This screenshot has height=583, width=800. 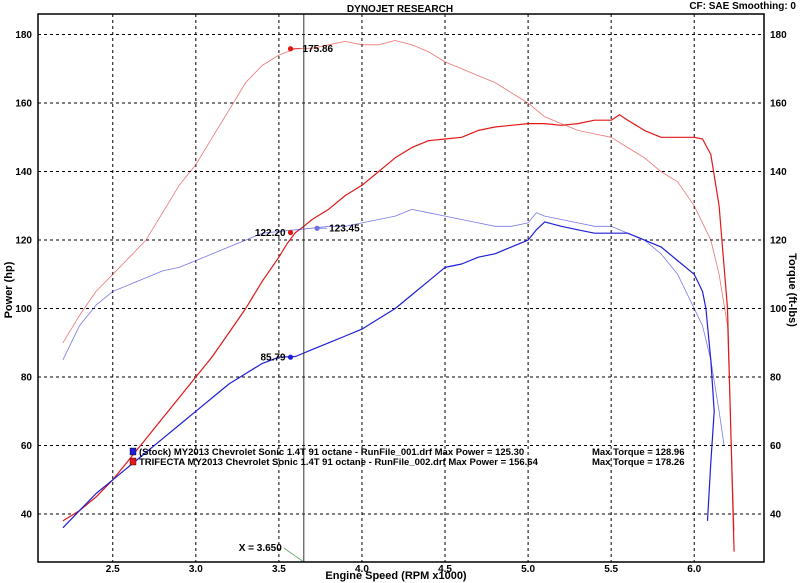 I want to click on x-tick-label: 5.5, so click(x=611, y=569).